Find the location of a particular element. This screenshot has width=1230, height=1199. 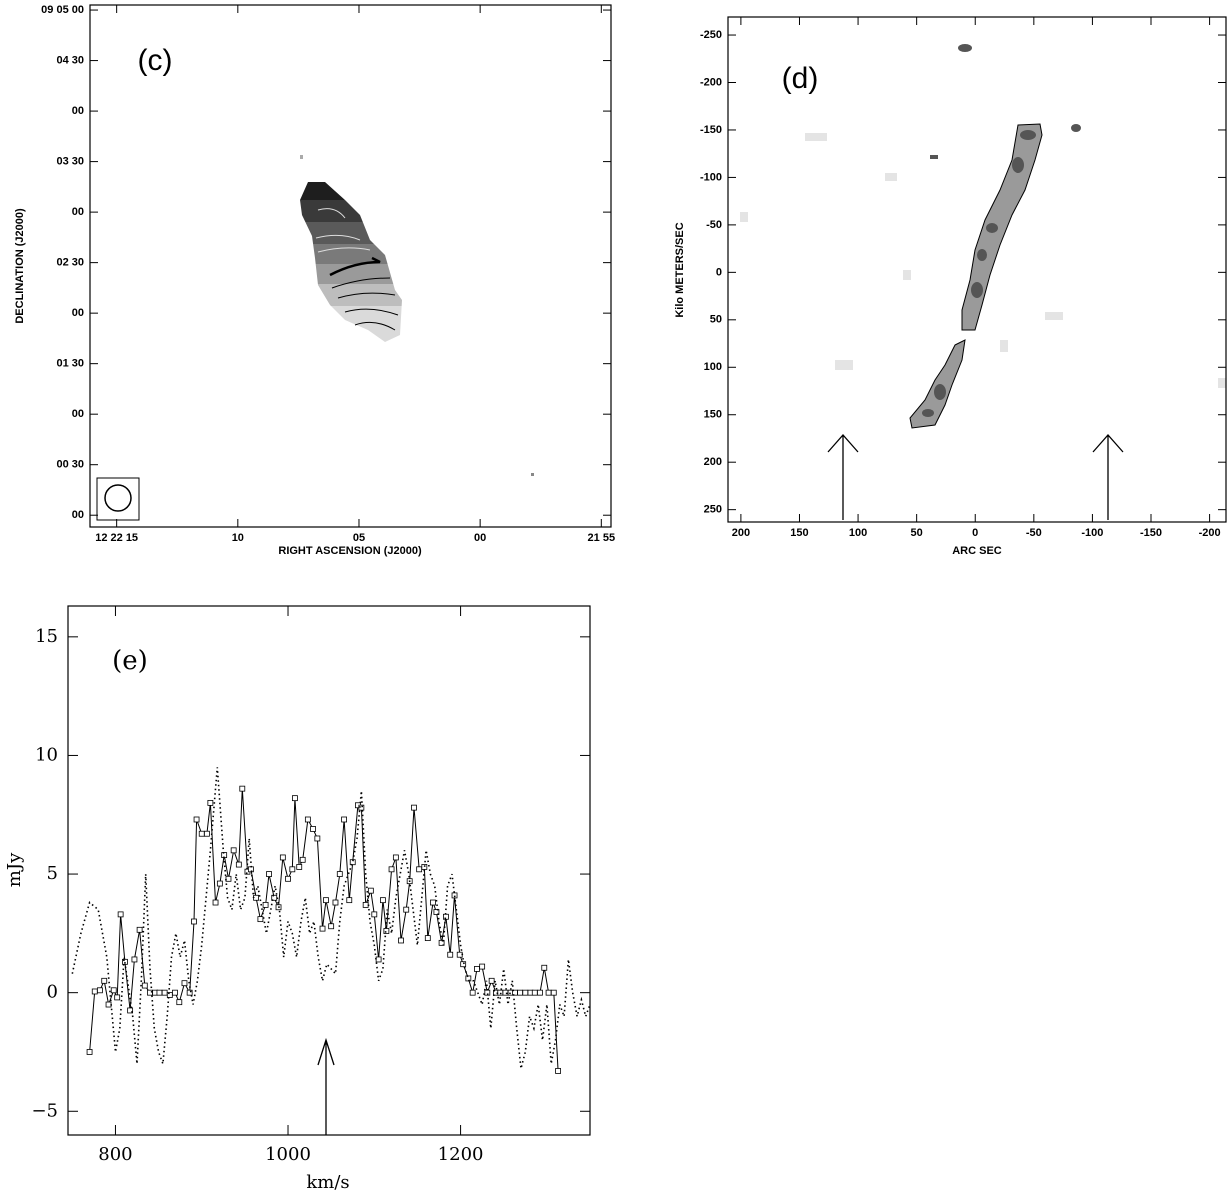

pv-noise is located at coordinates (983, 260).